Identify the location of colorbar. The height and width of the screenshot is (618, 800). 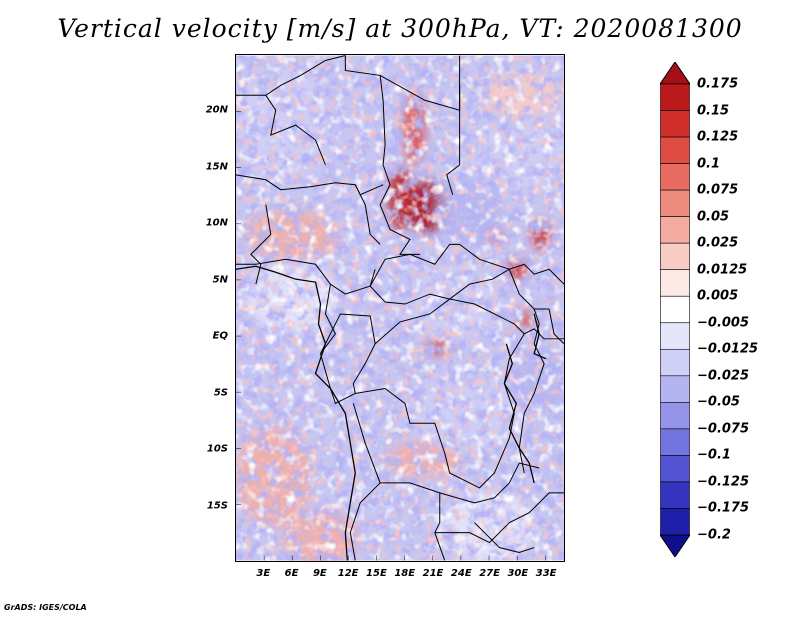
(675, 309).